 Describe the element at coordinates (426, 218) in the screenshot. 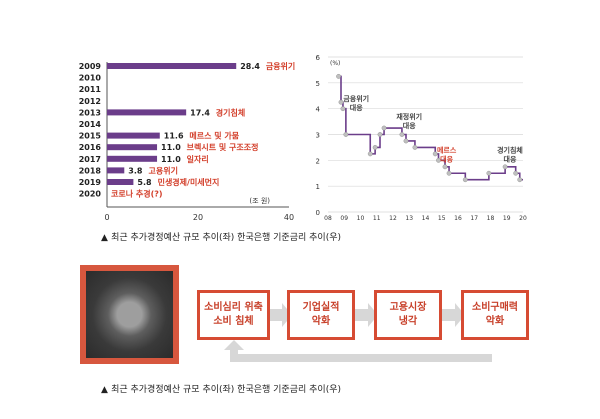

I see `x-tick-label: 14` at that location.